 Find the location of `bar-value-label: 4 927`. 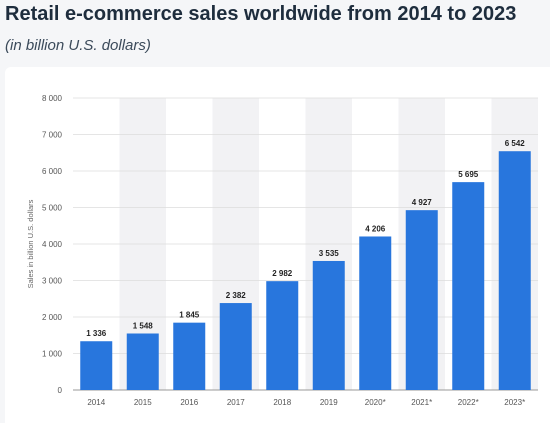

bar-value-label: 4 927 is located at coordinates (422, 202).